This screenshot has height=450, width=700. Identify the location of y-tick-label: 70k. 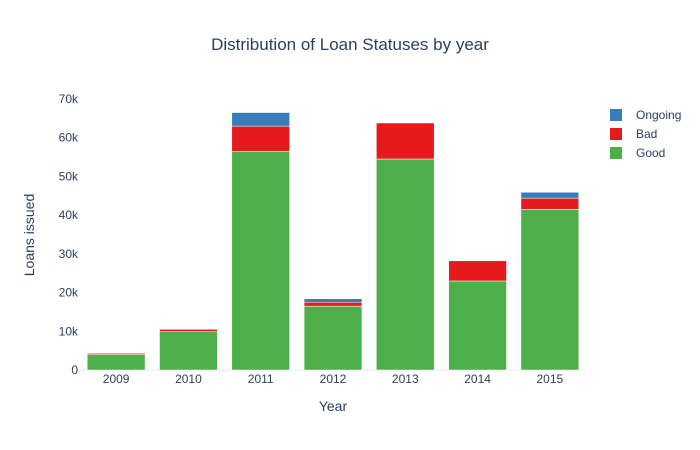
(69, 99).